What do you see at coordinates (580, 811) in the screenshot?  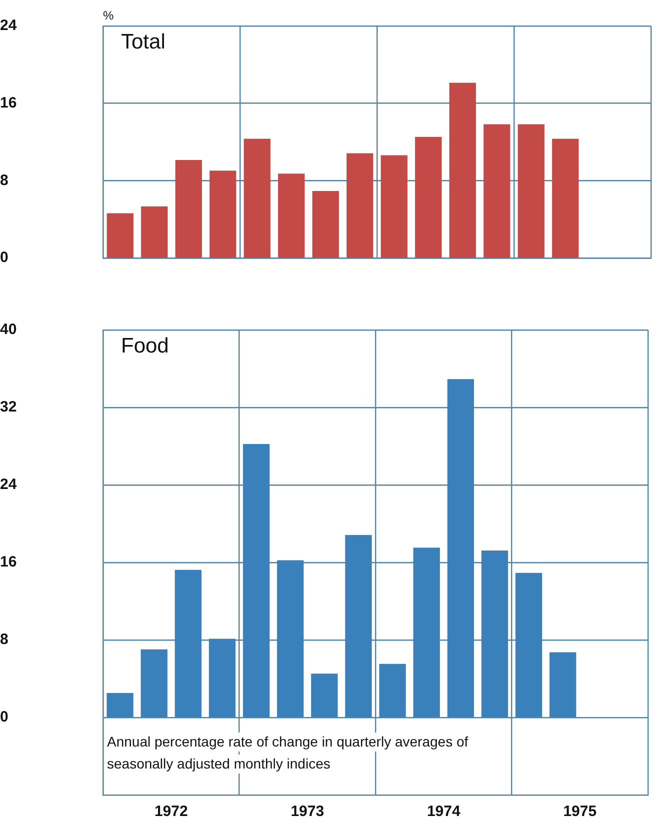 I see `x-tick-label: 1975` at bounding box center [580, 811].